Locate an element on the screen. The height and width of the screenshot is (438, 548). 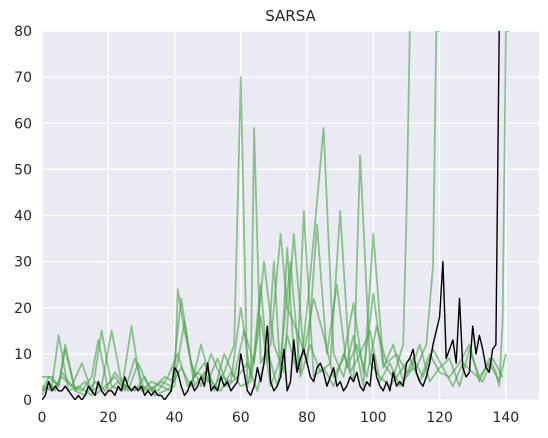
y-tick-label: 20 is located at coordinates (23, 309).